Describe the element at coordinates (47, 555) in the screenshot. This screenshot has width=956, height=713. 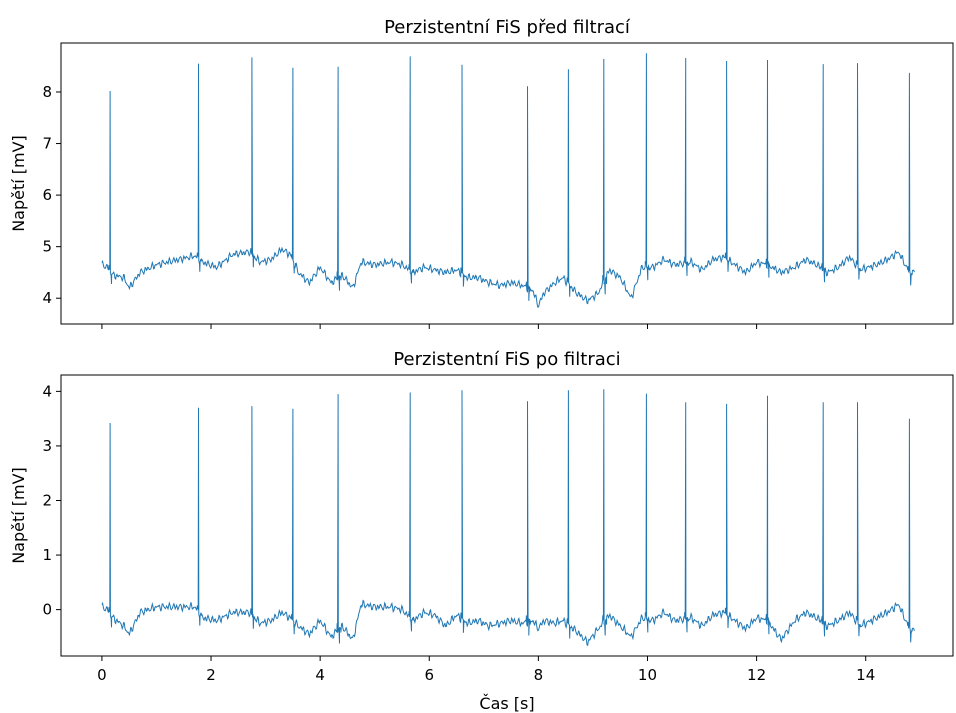
I see `y-tick-label: 1` at that location.